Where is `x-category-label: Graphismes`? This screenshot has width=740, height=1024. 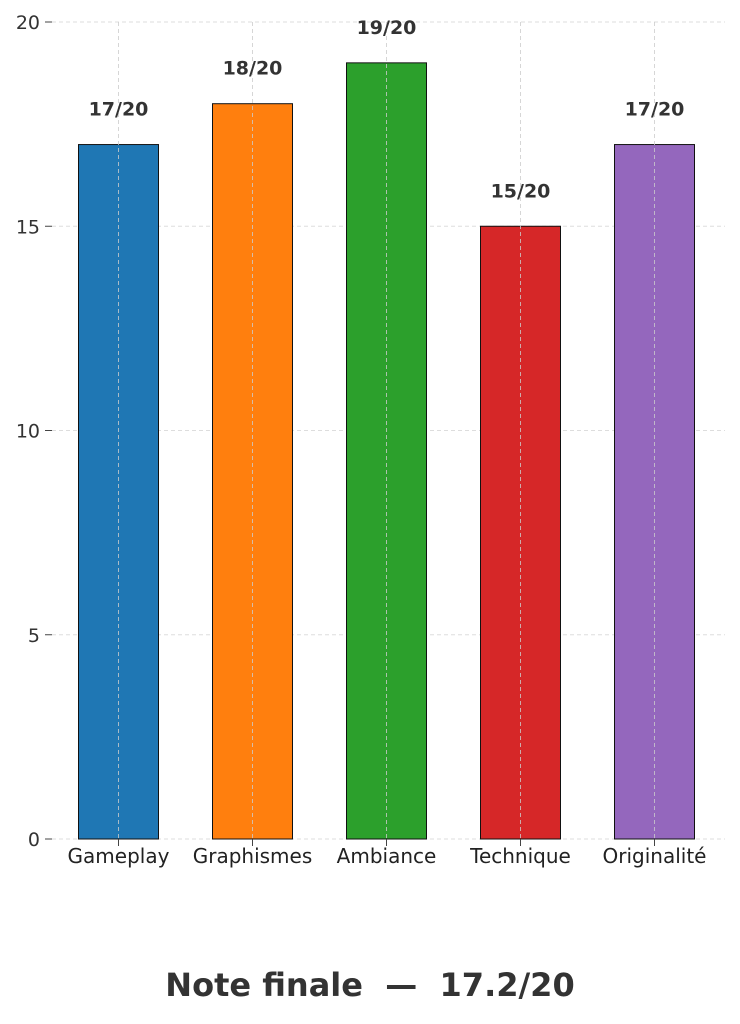
x-category-label: Graphismes is located at coordinates (253, 856).